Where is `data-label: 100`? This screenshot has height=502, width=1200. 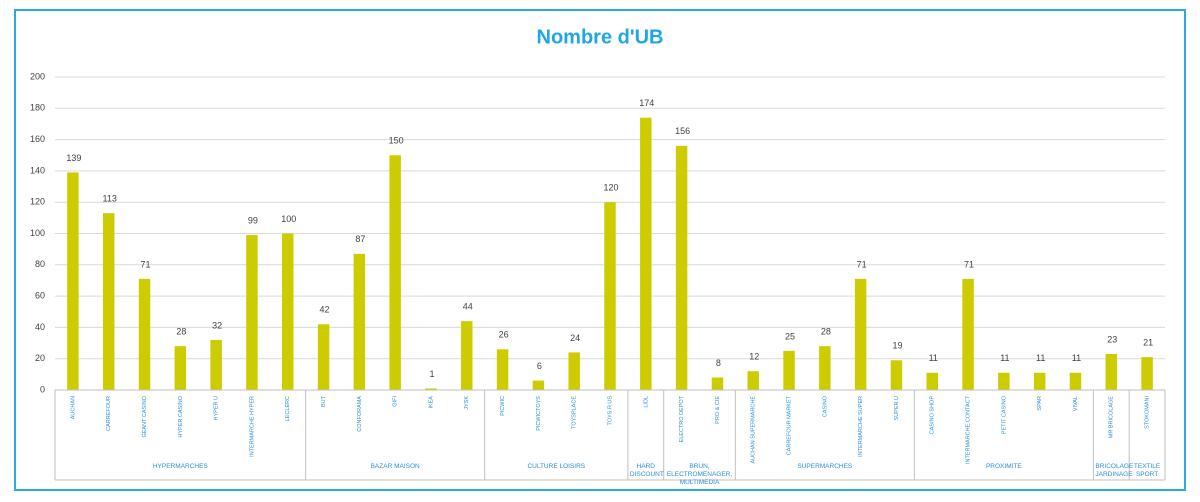
data-label: 100 is located at coordinates (288, 219).